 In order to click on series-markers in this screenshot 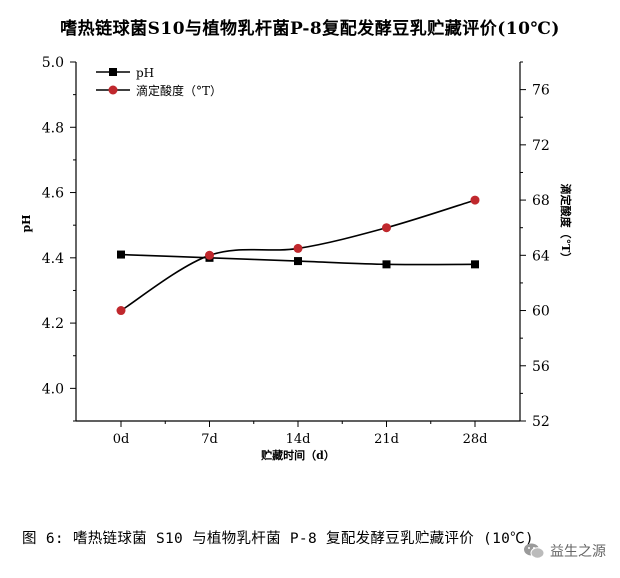, I will do `click(298, 255)`.